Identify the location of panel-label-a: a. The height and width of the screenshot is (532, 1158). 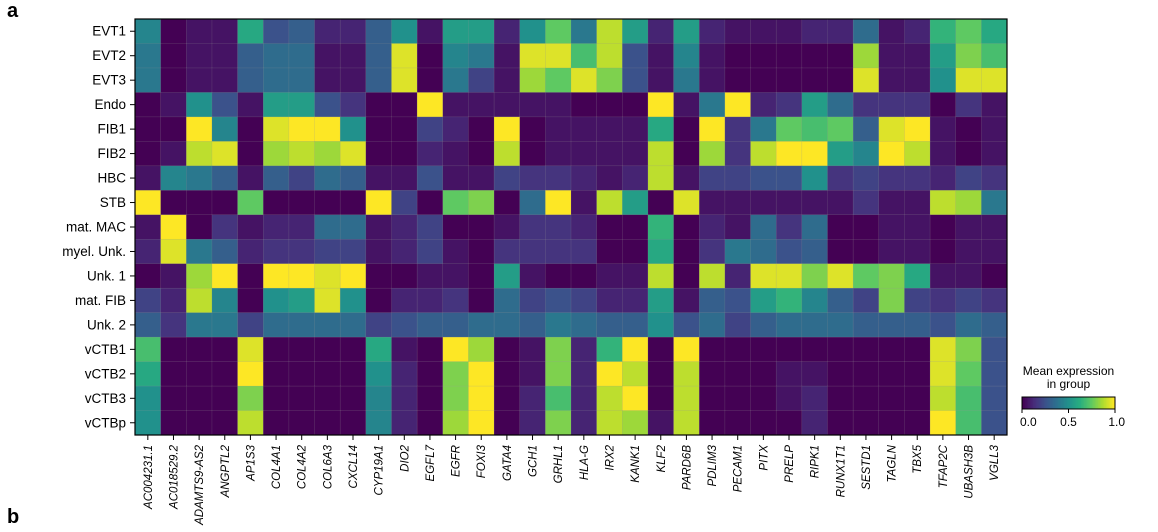
(13, 11).